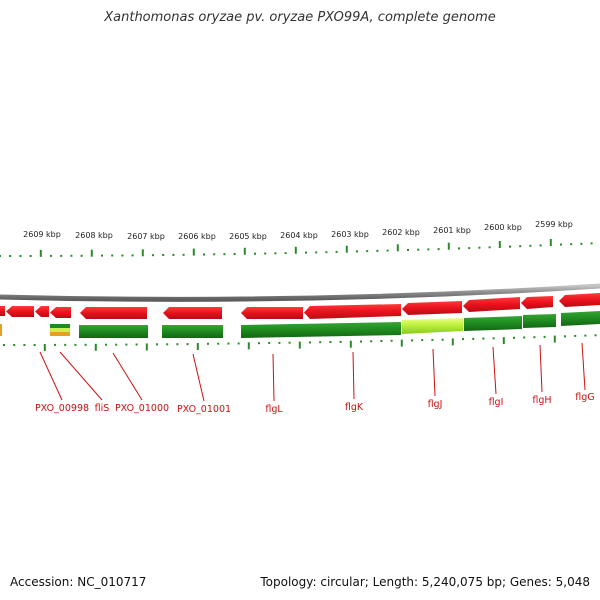 The image size is (600, 600). What do you see at coordinates (62, 408) in the screenshot?
I see `gene-label: PXO_00998` at bounding box center [62, 408].